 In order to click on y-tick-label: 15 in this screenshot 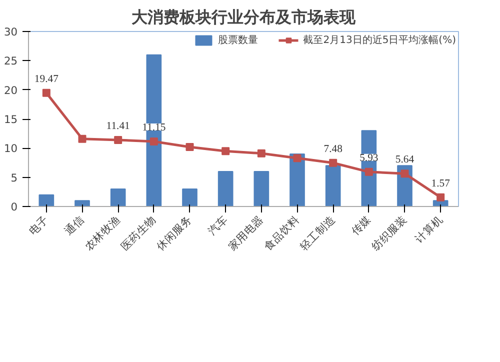, I will do `click(11, 119)`.